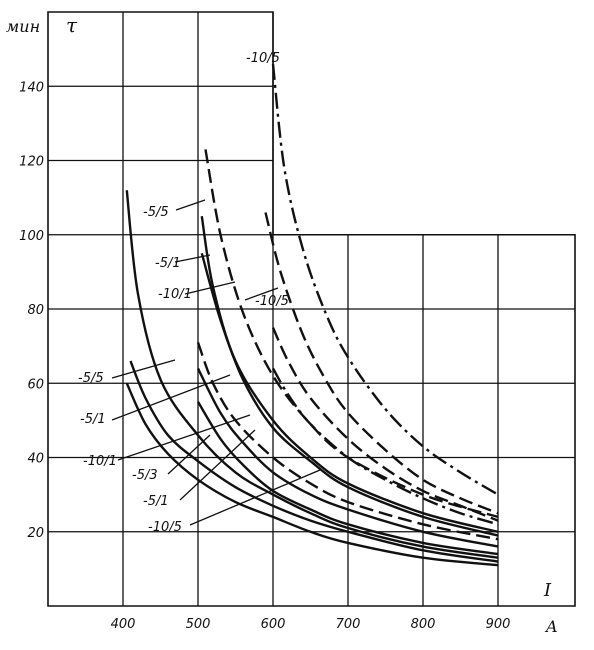  Describe the element at coordinates (198, 624) in the screenshot. I see `x-tick-label: 500` at that location.